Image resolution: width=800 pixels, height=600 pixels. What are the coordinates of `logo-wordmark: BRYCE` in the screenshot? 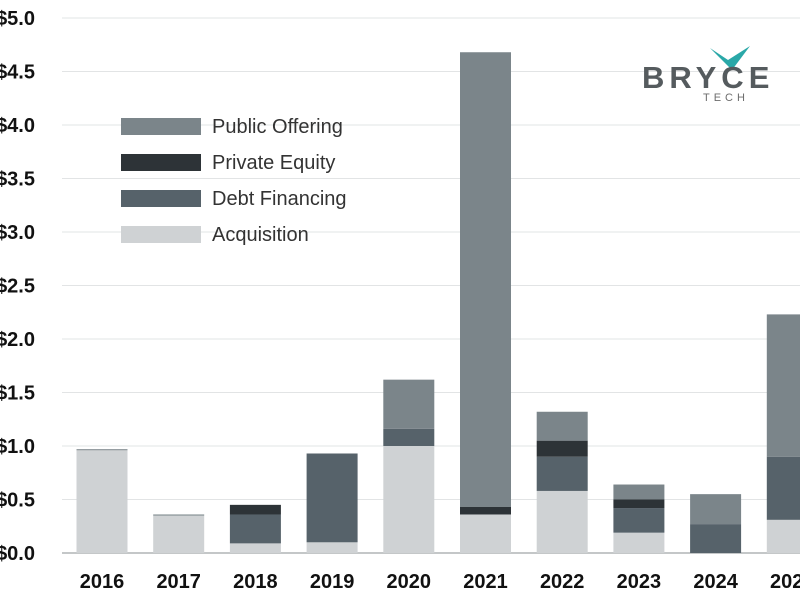 It's located at (708, 77).